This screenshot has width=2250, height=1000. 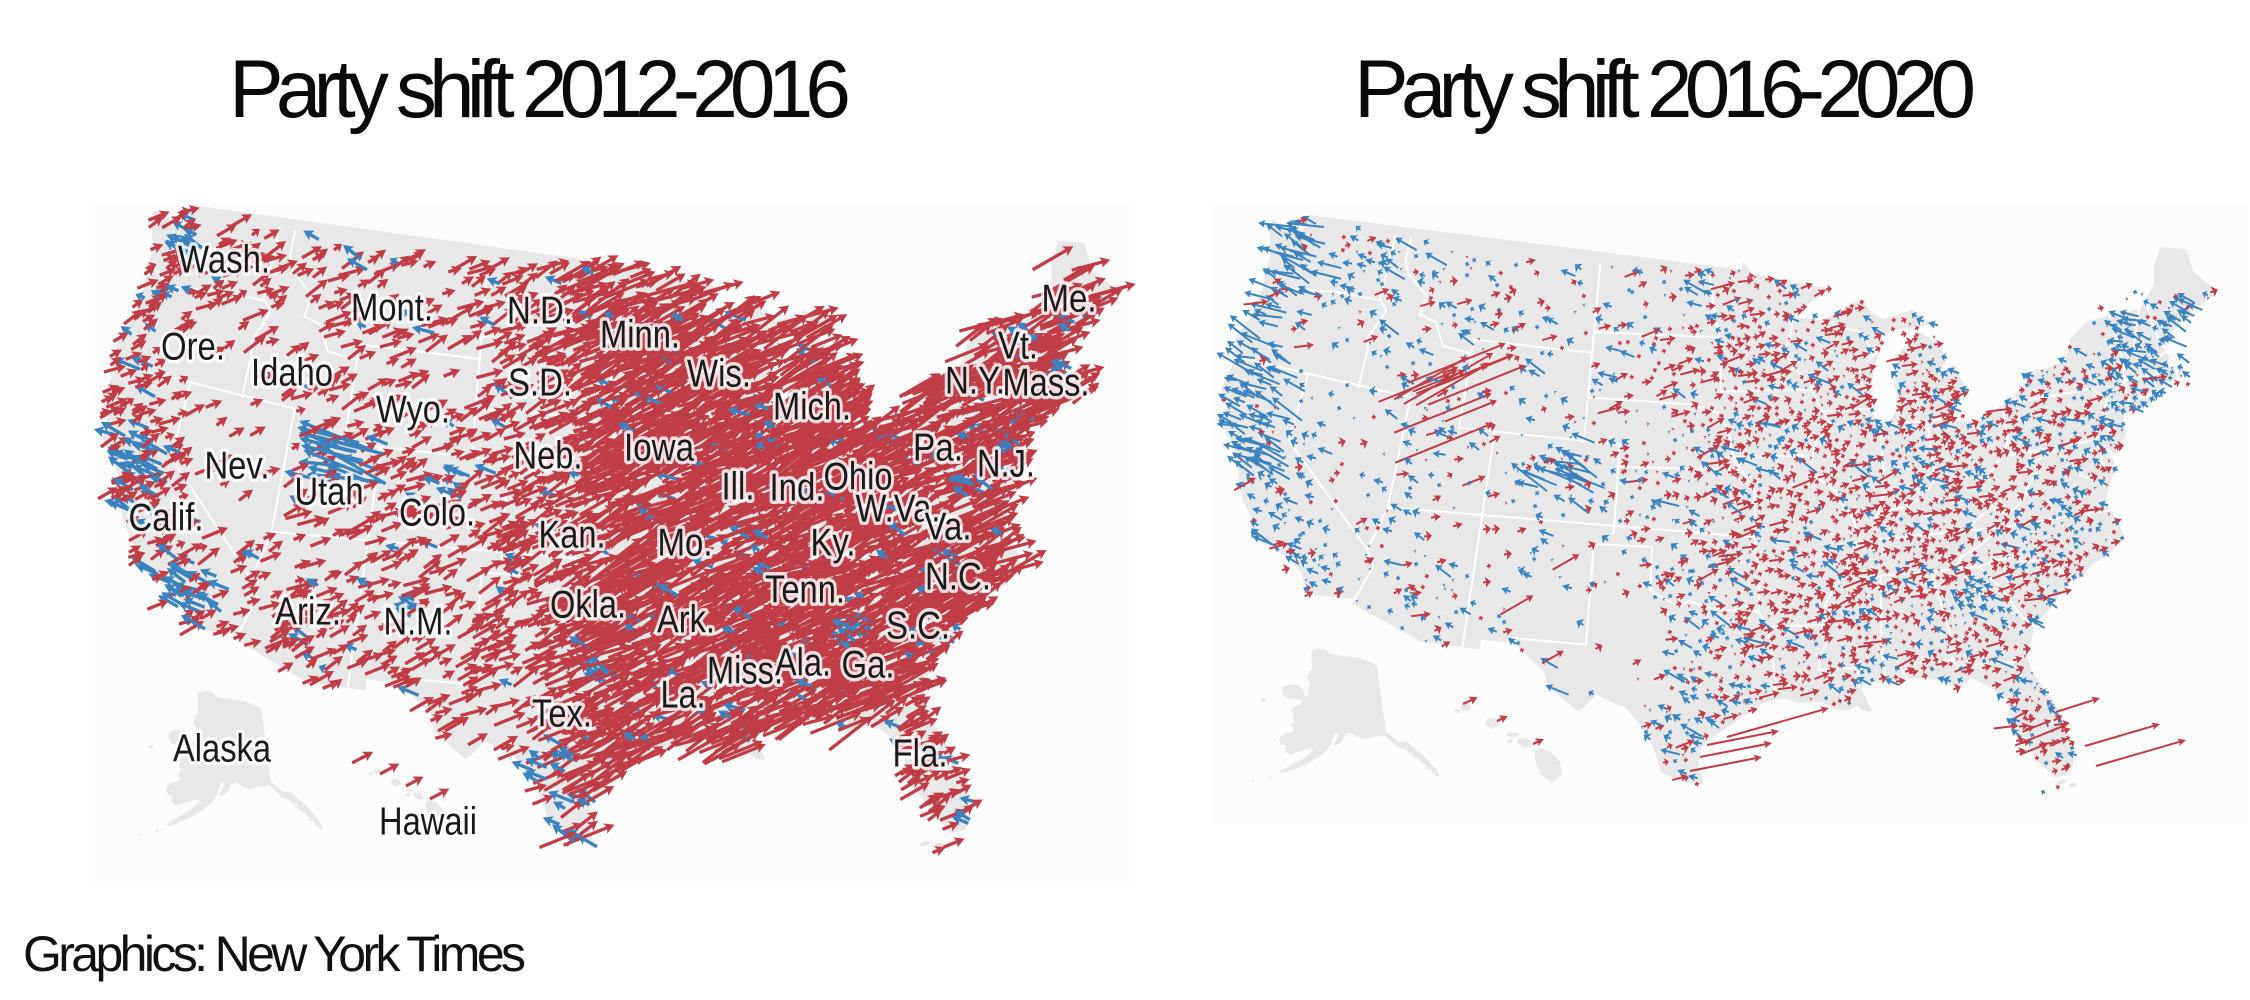 I want to click on svg-text: Party shift 2016-2020, so click(x=1665, y=89).